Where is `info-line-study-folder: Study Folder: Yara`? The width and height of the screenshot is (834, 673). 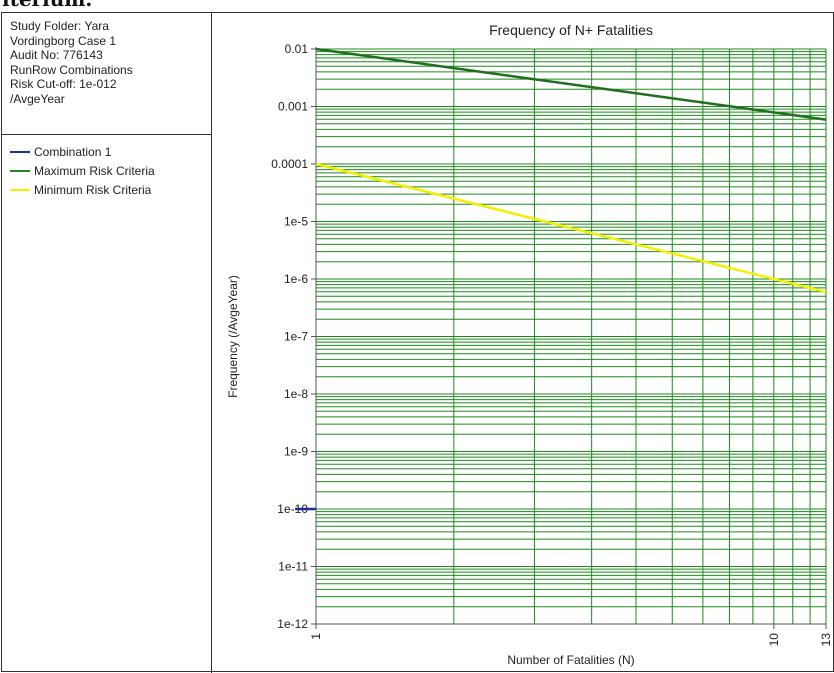 info-line-study-folder: Study Folder: Yara is located at coordinates (59, 26).